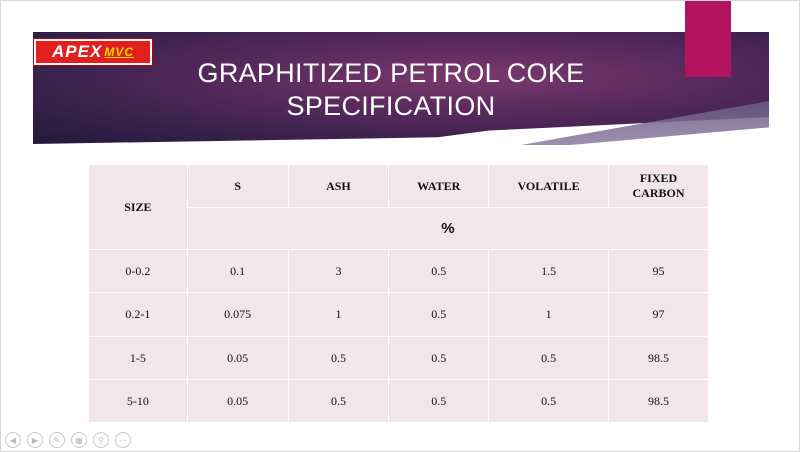 This screenshot has height=452, width=800. I want to click on table-row: 1-5 0.05 0.5 0.5 0.5 98.5, so click(399, 358).